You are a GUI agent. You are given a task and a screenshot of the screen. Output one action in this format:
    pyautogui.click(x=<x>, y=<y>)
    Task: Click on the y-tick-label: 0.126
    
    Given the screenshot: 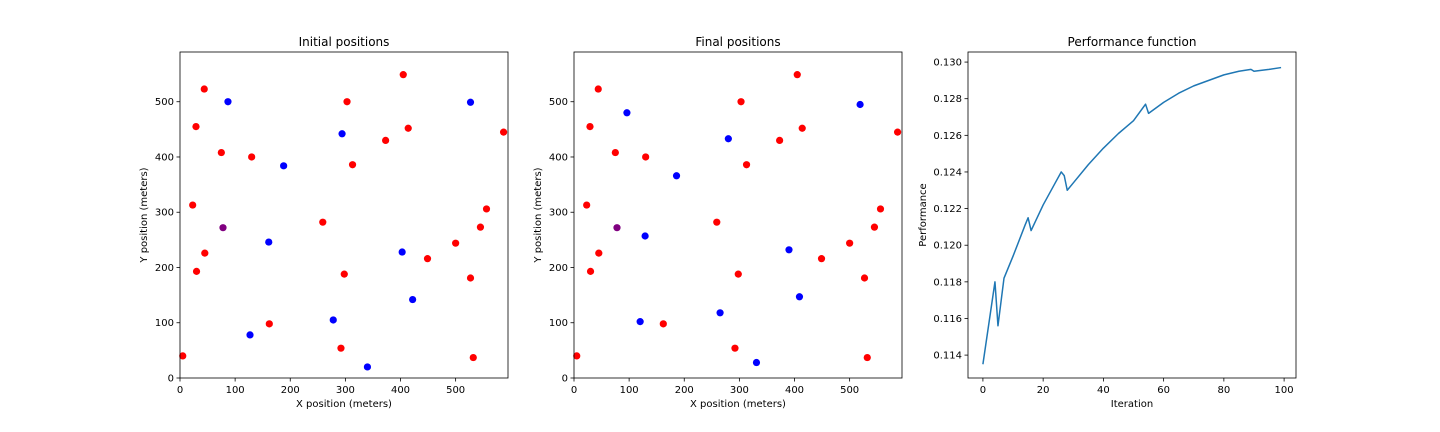 What is the action you would take?
    pyautogui.click(x=947, y=136)
    